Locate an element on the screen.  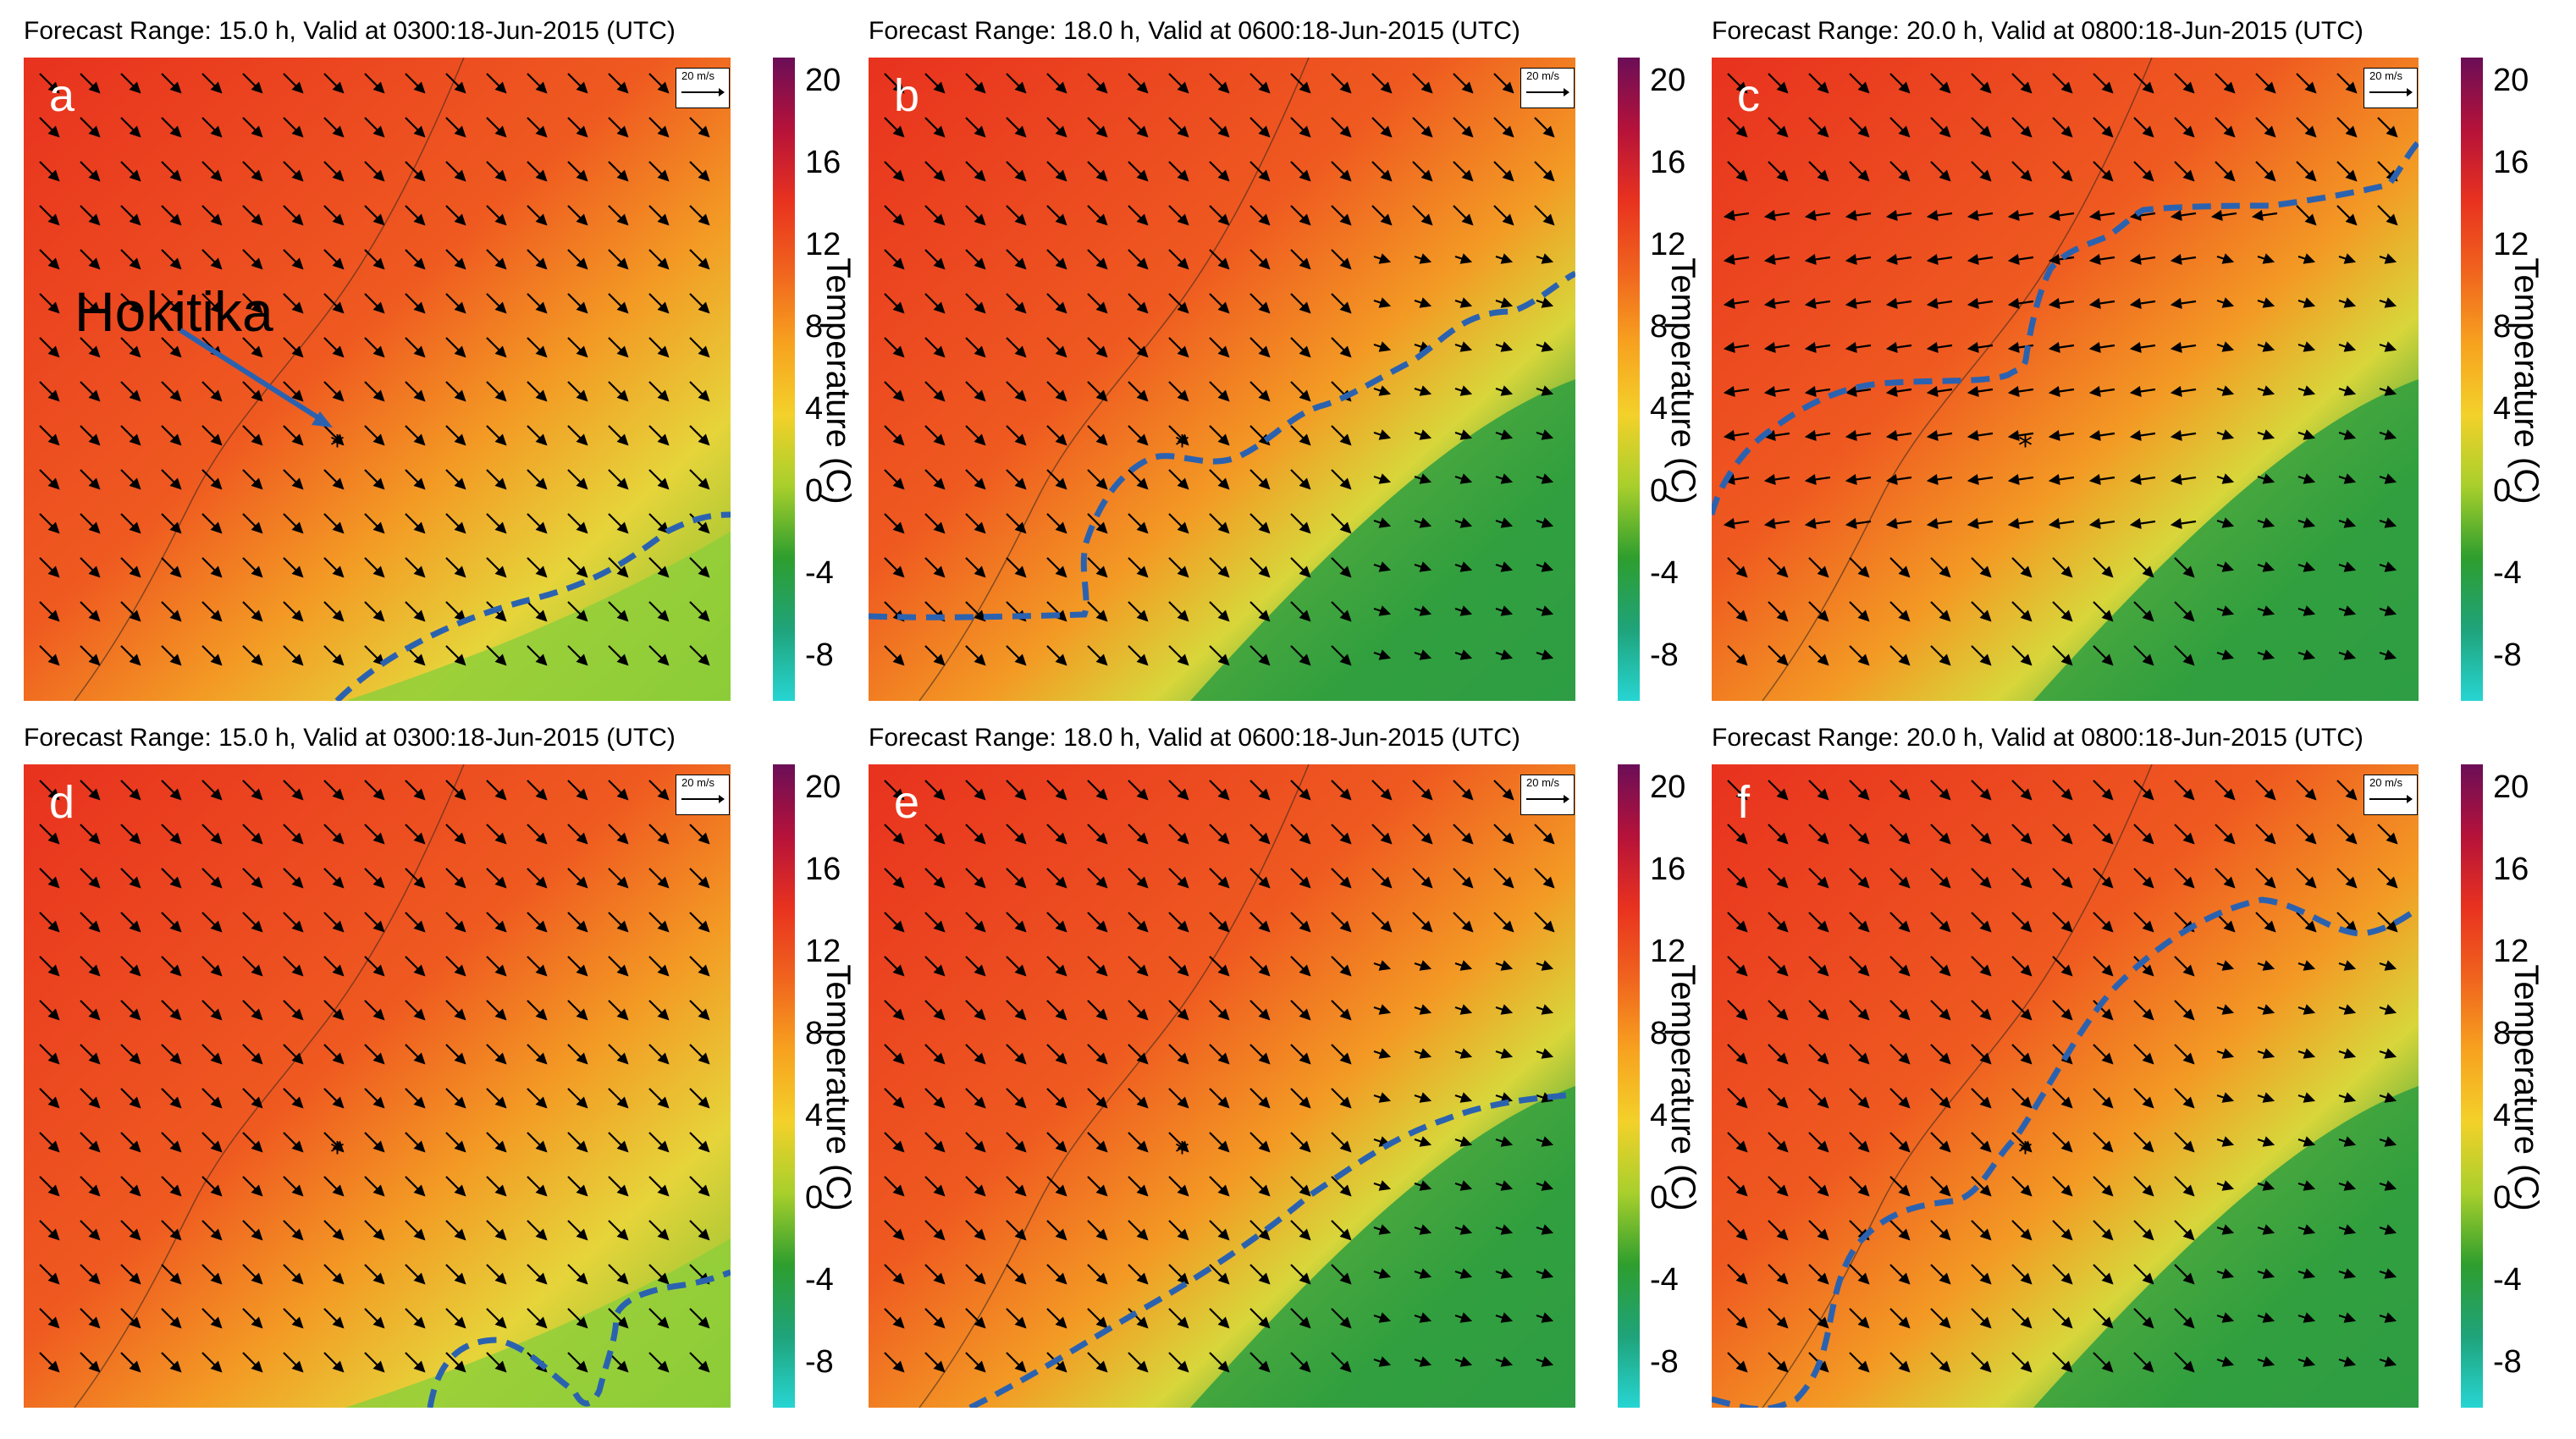
colorbar-tick-label: -8 is located at coordinates (1664, 1362).